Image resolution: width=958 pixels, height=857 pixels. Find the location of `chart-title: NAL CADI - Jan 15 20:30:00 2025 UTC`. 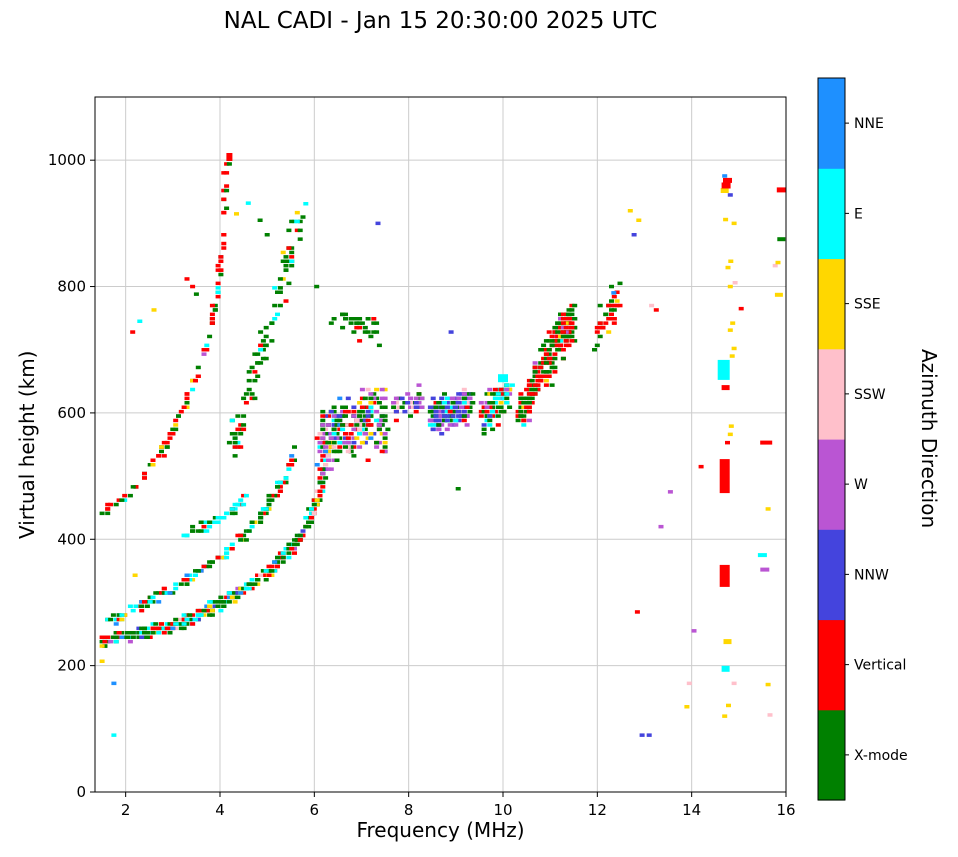

chart-title: NAL CADI - Jan 15 20:30:00 2025 UTC is located at coordinates (440, 21).